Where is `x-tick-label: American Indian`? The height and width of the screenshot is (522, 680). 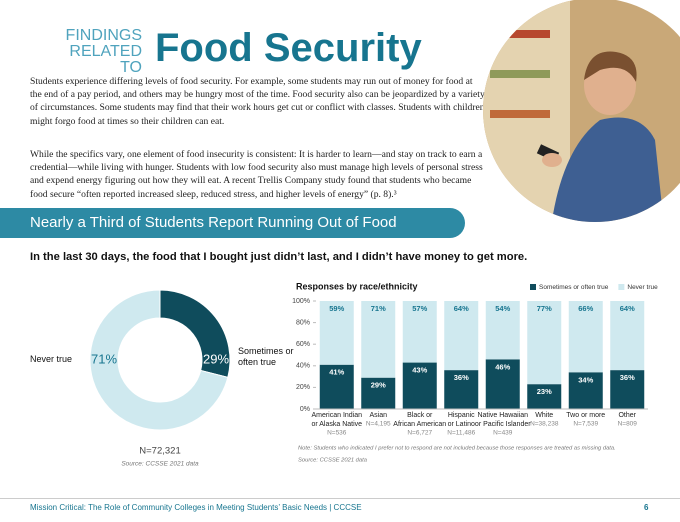 x-tick-label: American Indian is located at coordinates (336, 415).